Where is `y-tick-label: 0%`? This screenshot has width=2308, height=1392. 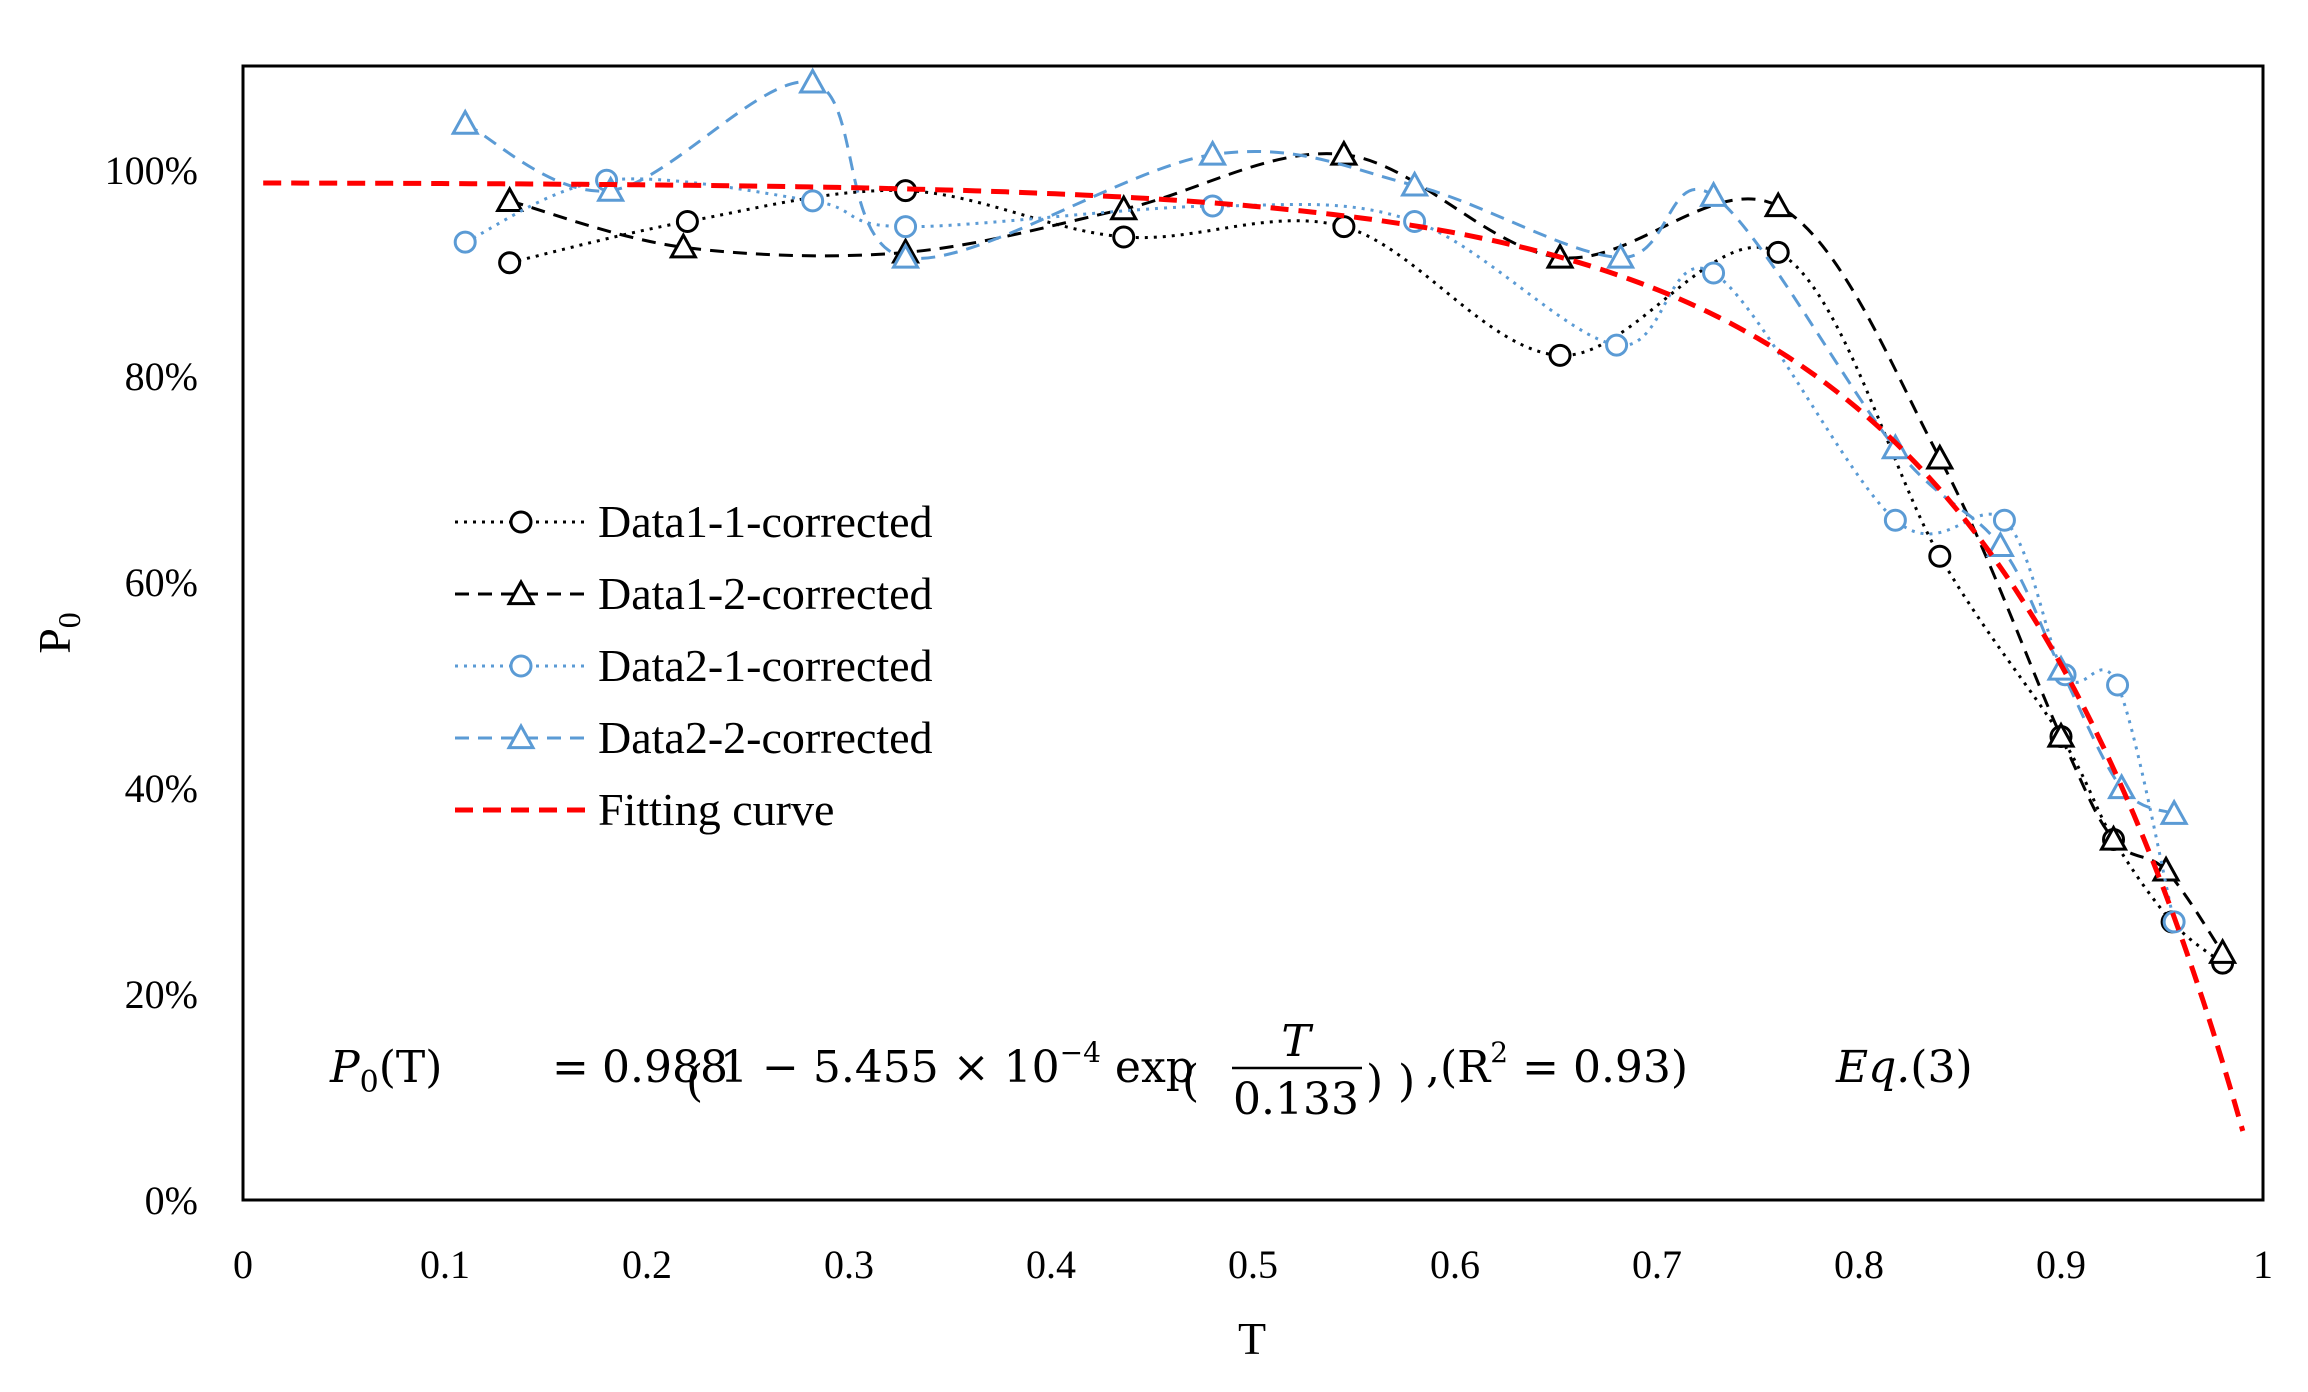
y-tick-label: 0% is located at coordinates (171, 1200).